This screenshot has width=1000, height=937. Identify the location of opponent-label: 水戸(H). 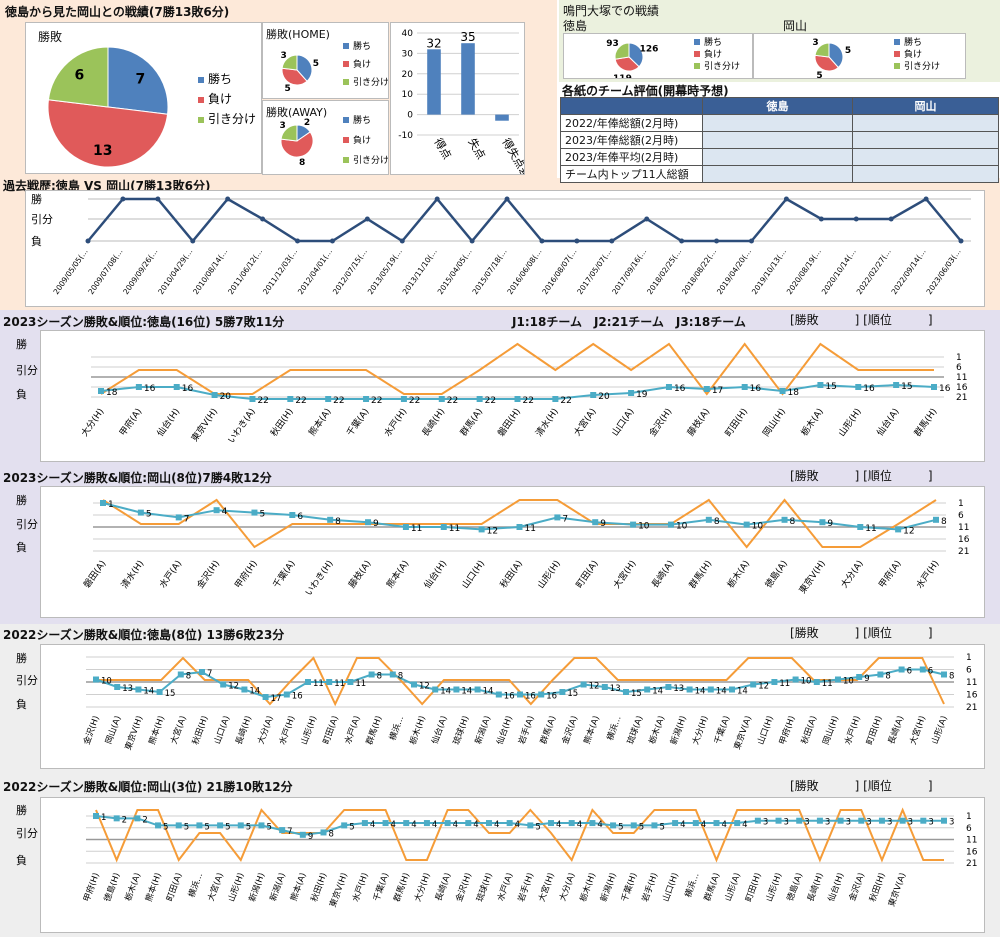
(395, 422).